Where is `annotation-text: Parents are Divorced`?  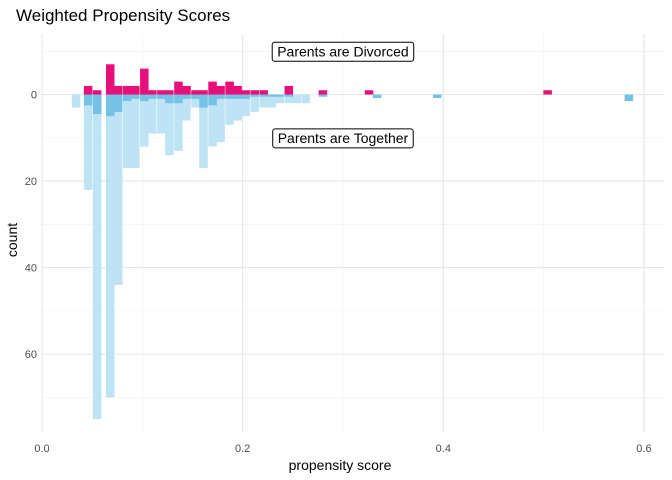
annotation-text: Parents are Divorced is located at coordinates (343, 51).